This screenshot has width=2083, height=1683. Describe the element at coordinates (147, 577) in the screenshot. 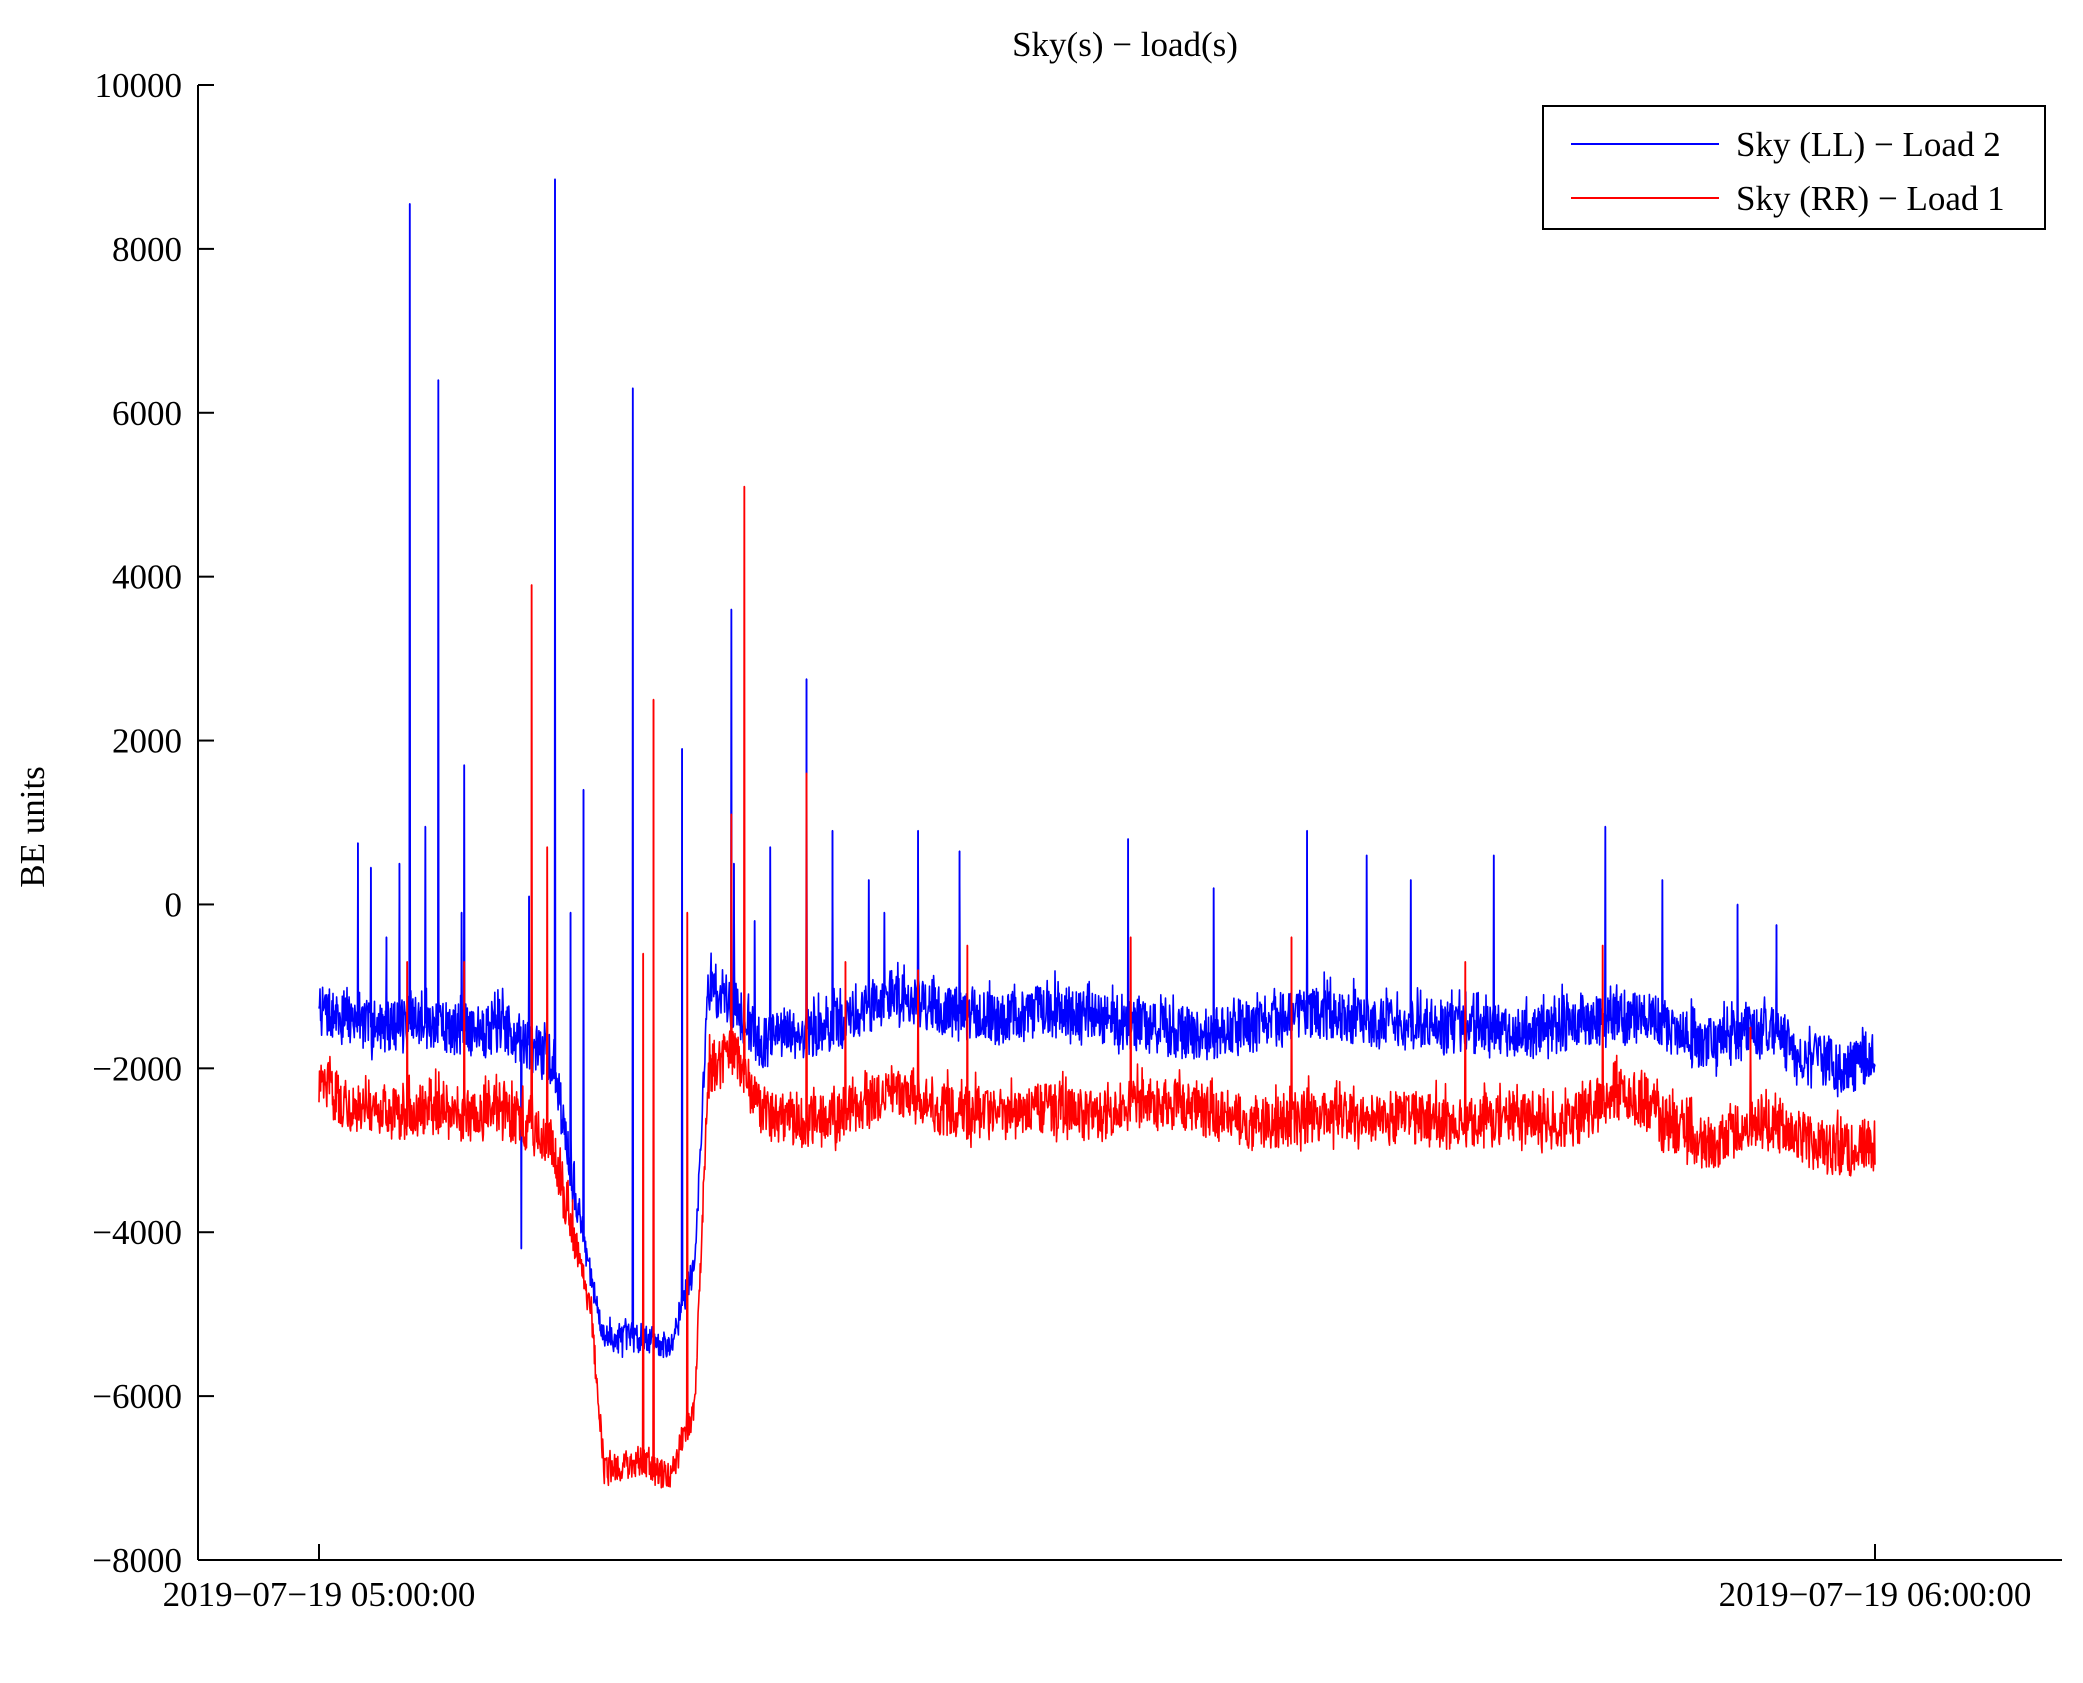

I see `y-tick-label: 4000` at that location.